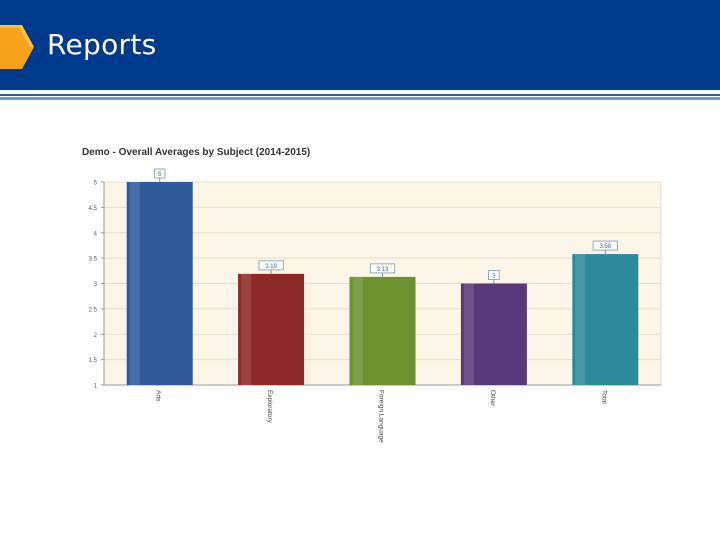 The height and width of the screenshot is (540, 720). Describe the element at coordinates (93, 260) in the screenshot. I see `y-tick-label: 3.5` at that location.